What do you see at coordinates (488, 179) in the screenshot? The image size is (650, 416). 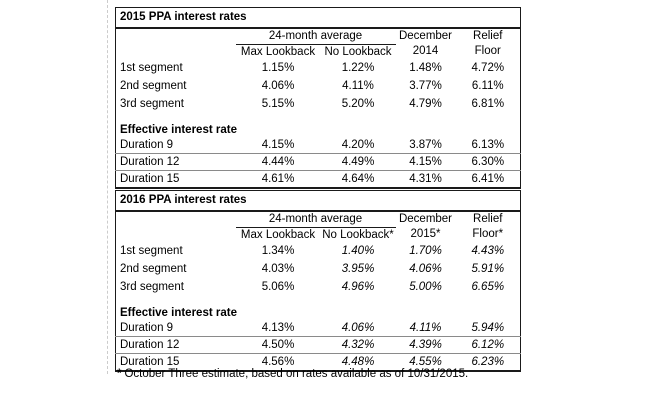 I see `rate-cell: 6.41%` at bounding box center [488, 179].